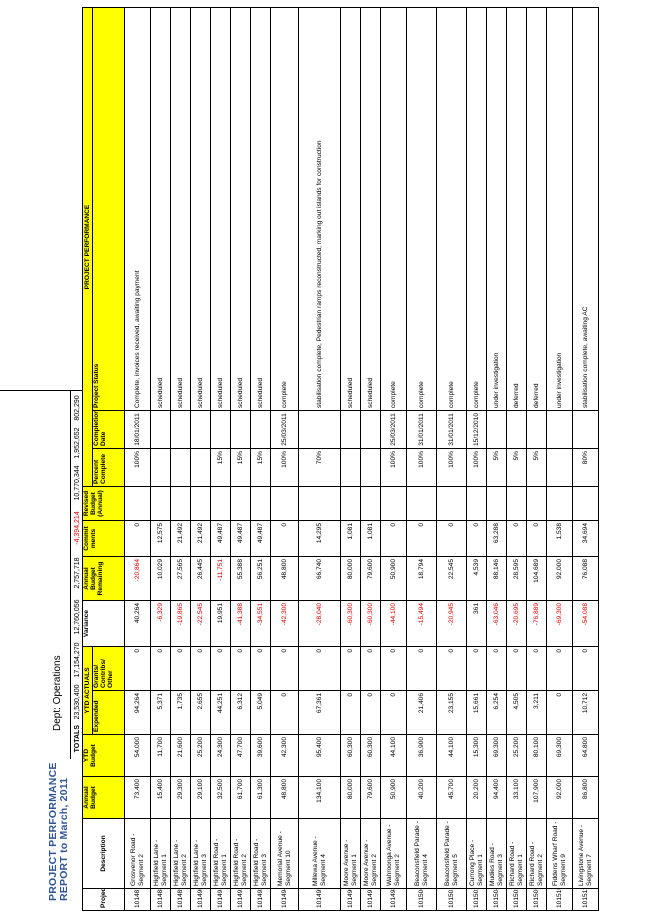  Describe the element at coordinates (559, 899) in the screenshot. I see `row-project-id: 101510` at that location.